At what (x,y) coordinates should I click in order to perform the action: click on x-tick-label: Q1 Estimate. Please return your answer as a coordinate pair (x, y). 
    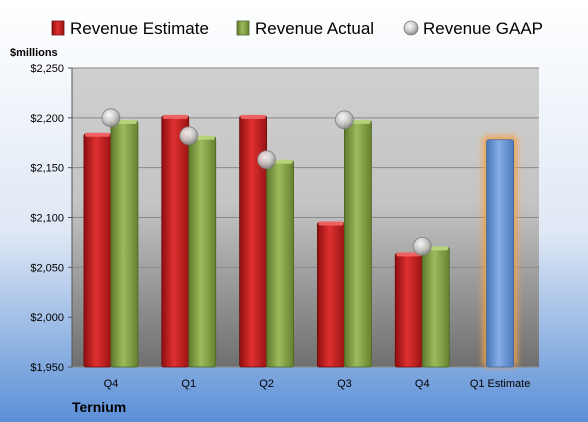
    Looking at the image, I should click on (500, 384).